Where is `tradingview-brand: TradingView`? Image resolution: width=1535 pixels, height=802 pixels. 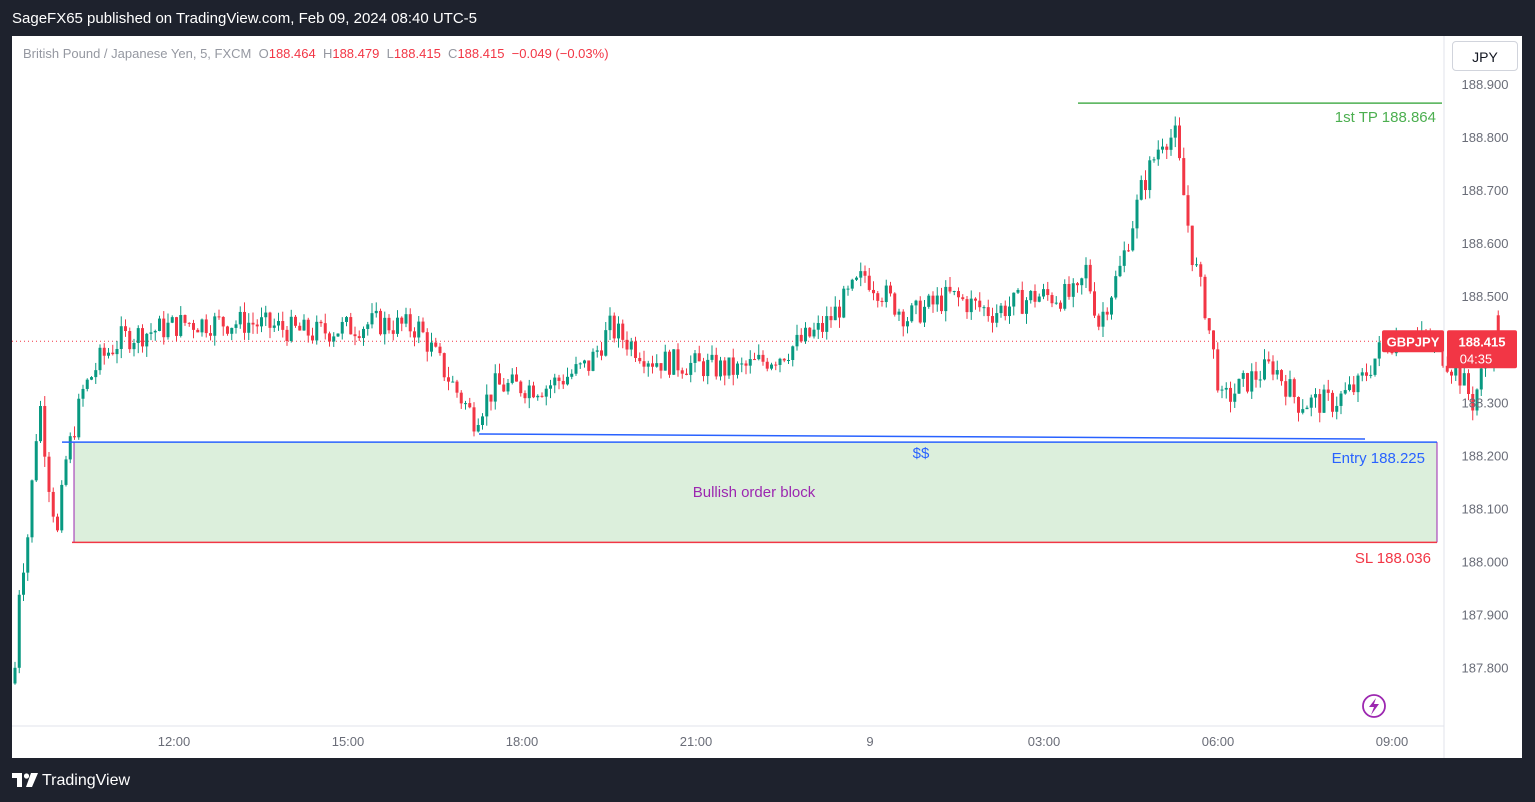
tradingview-brand: TradingView is located at coordinates (86, 780).